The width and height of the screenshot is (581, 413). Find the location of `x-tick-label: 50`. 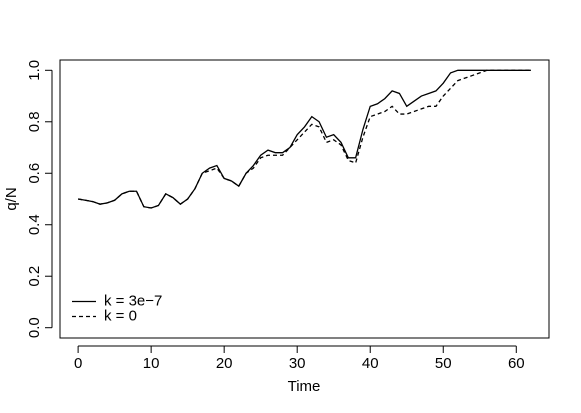

x-tick-label: 50 is located at coordinates (443, 363).